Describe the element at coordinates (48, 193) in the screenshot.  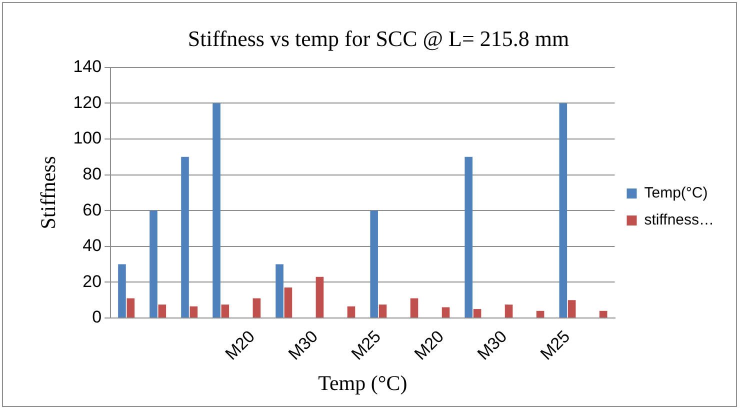
I see `y-axis-title: Stiffness` at that location.